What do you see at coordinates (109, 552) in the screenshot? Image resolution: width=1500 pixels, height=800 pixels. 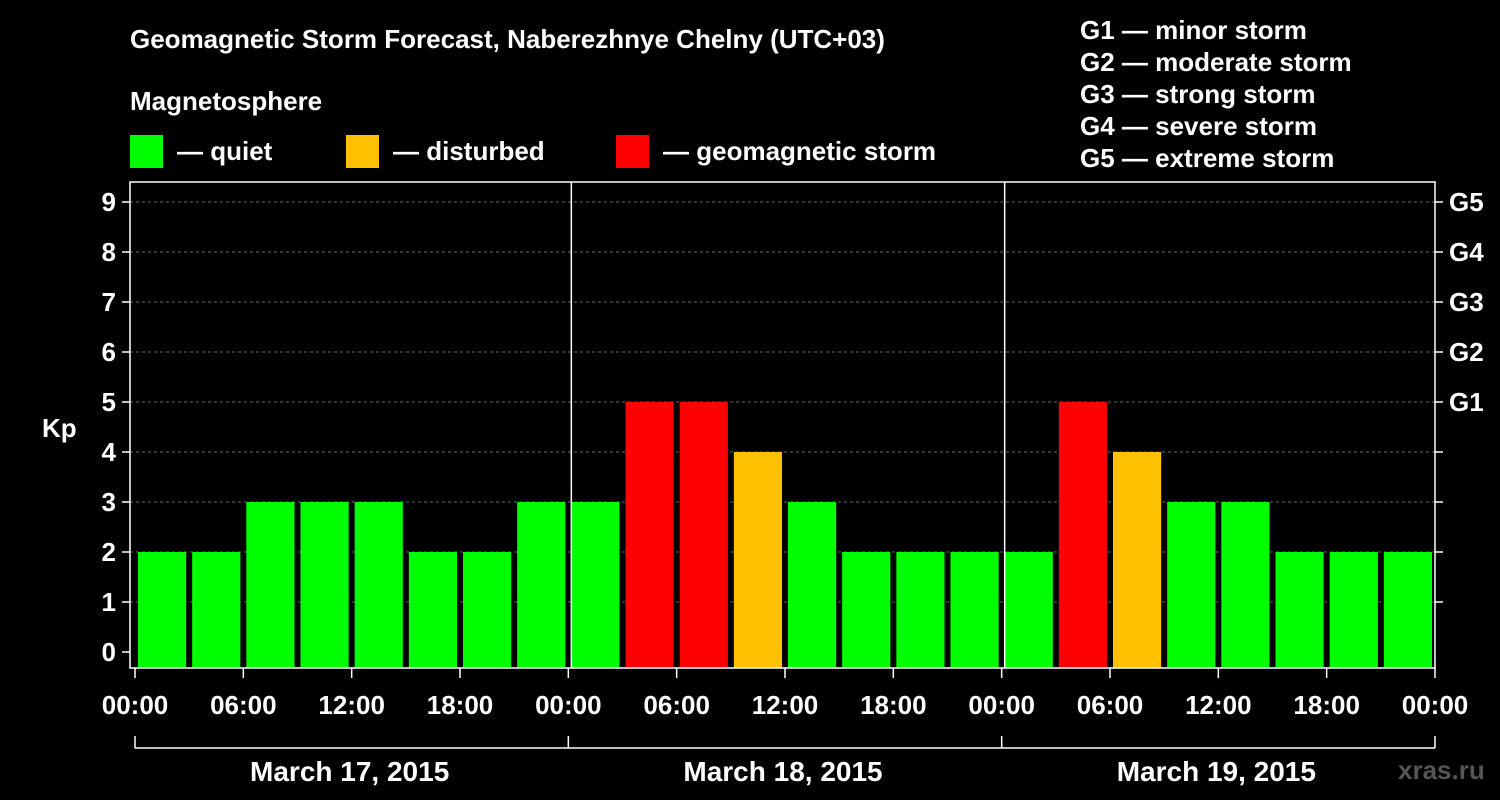 I see `ytick-label-2: 2` at bounding box center [109, 552].